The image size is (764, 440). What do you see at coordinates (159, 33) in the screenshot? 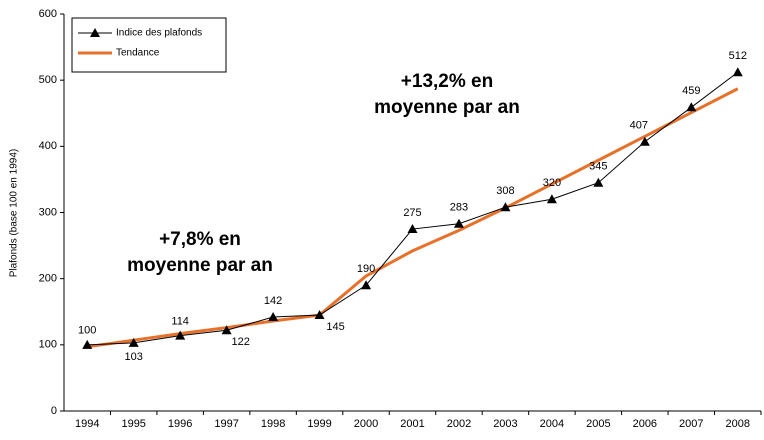
I see `legend-label: Indice des plafonds` at bounding box center [159, 33].